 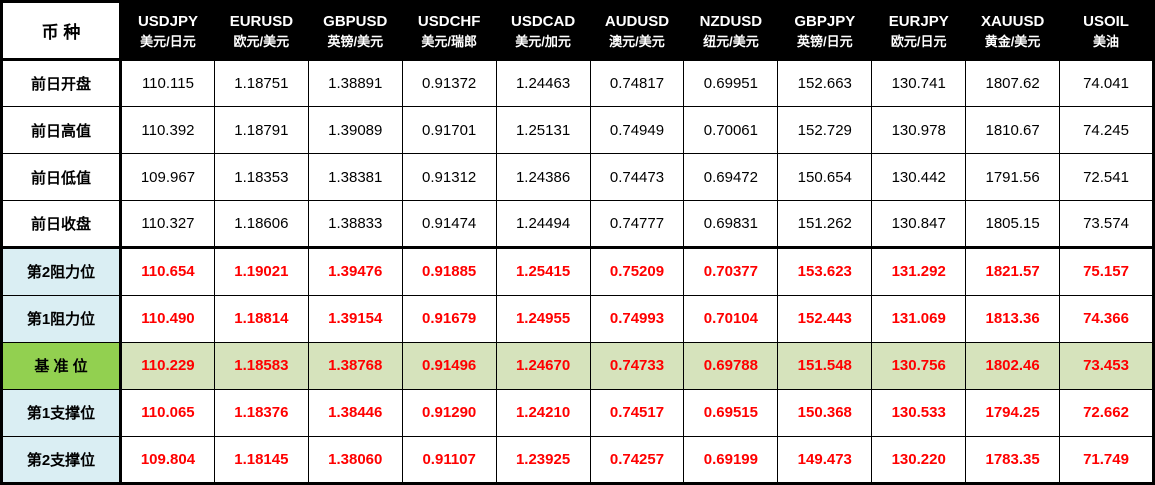 What do you see at coordinates (543, 21) in the screenshot?
I see `col-symbol: USDCAD` at bounding box center [543, 21].